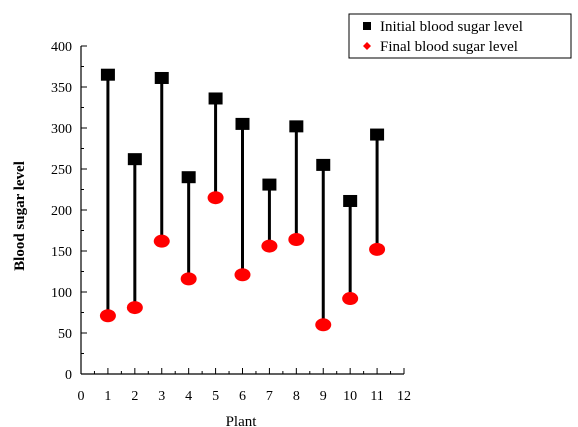 This screenshot has width=578, height=427. I want to click on y-tick-label: 350, so click(61, 88).